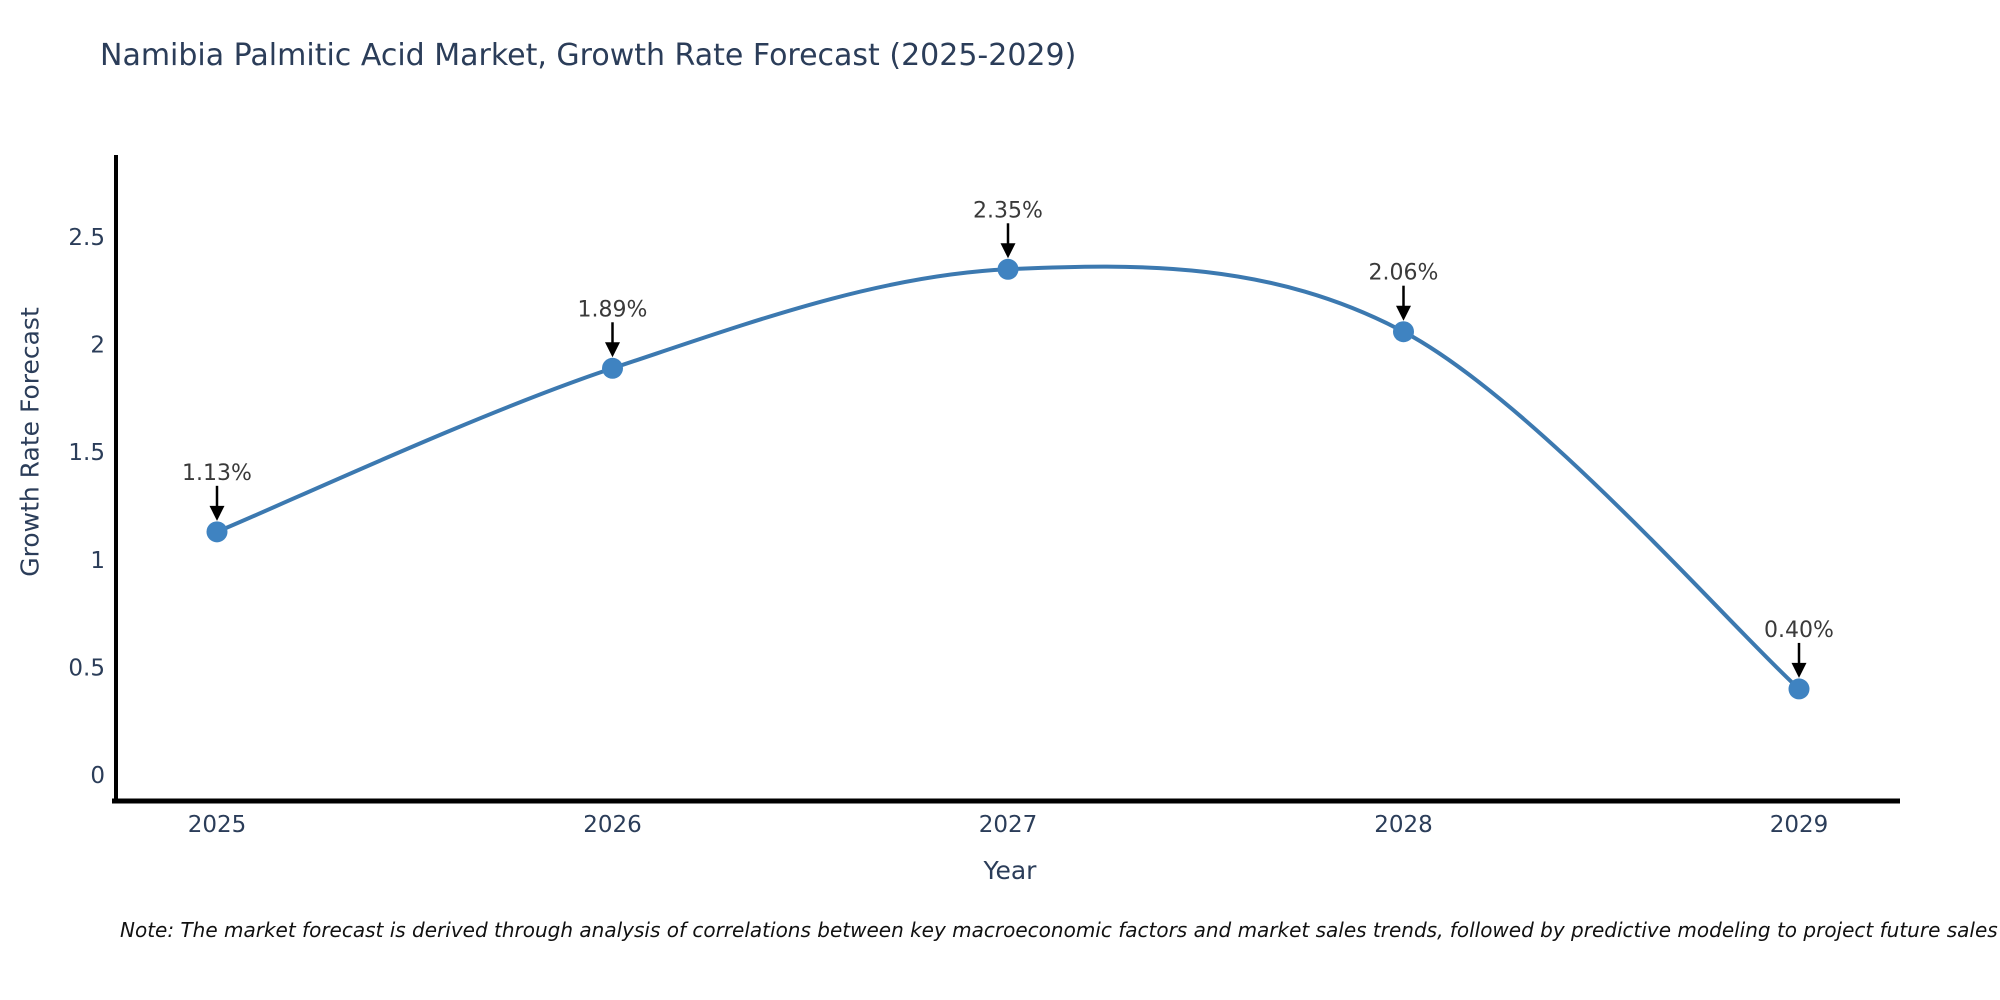 The height and width of the screenshot is (1000, 2000). Describe the element at coordinates (97, 776) in the screenshot. I see `y-tick-label: 0` at that location.